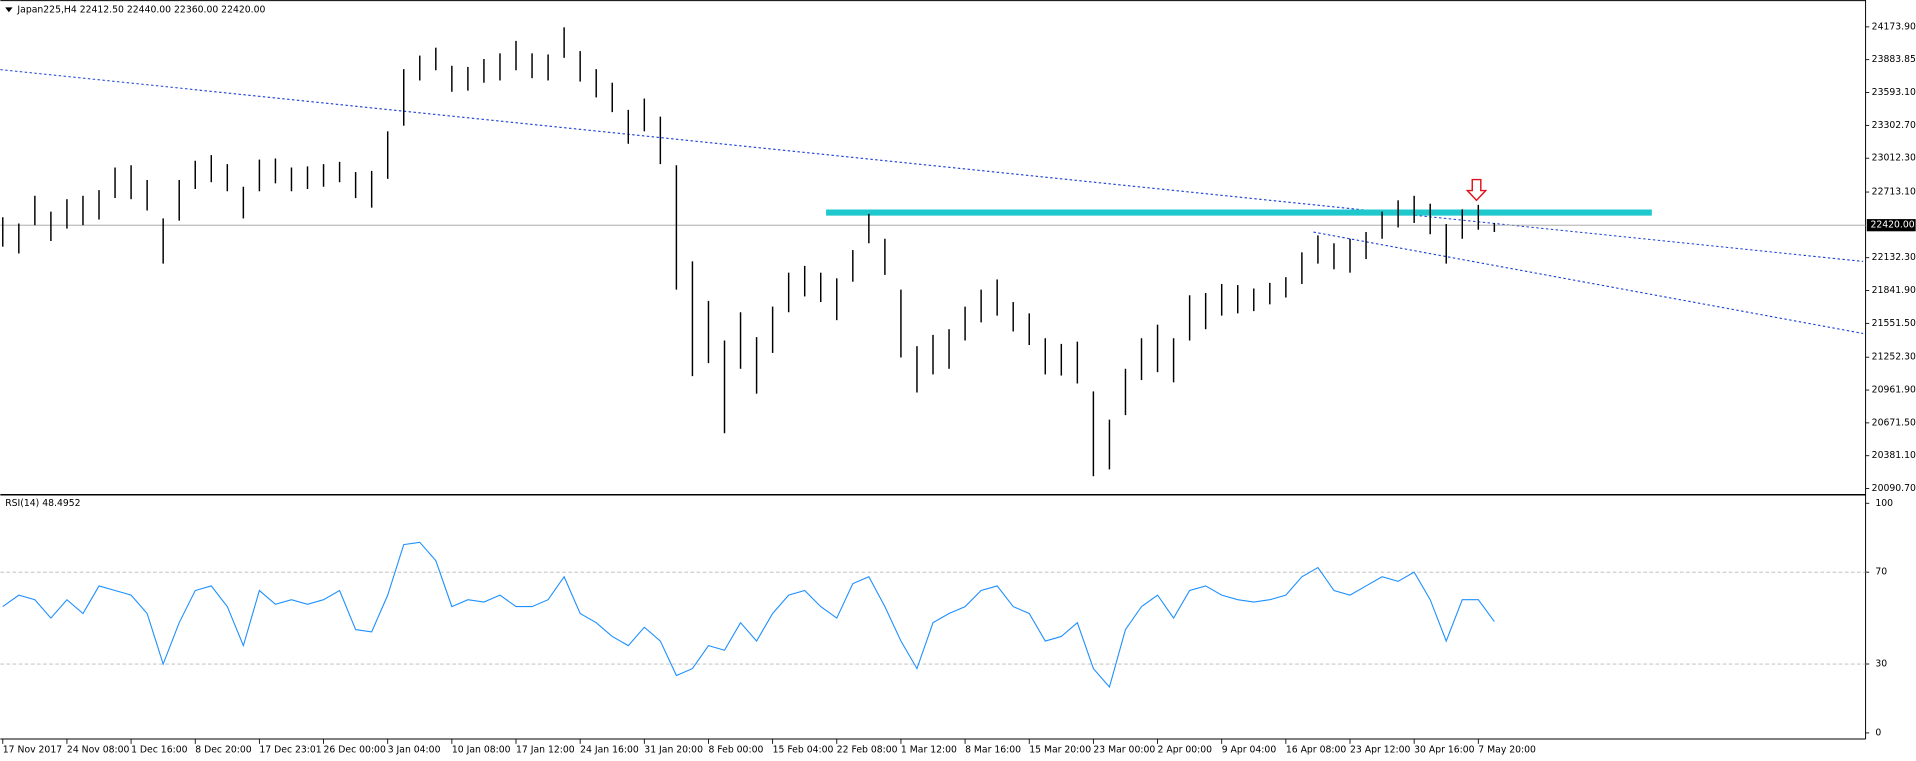 The image size is (1916, 761). Describe the element at coordinates (290, 750) in the screenshot. I see `x-tick-label: 17 Dec 23:01` at that location.